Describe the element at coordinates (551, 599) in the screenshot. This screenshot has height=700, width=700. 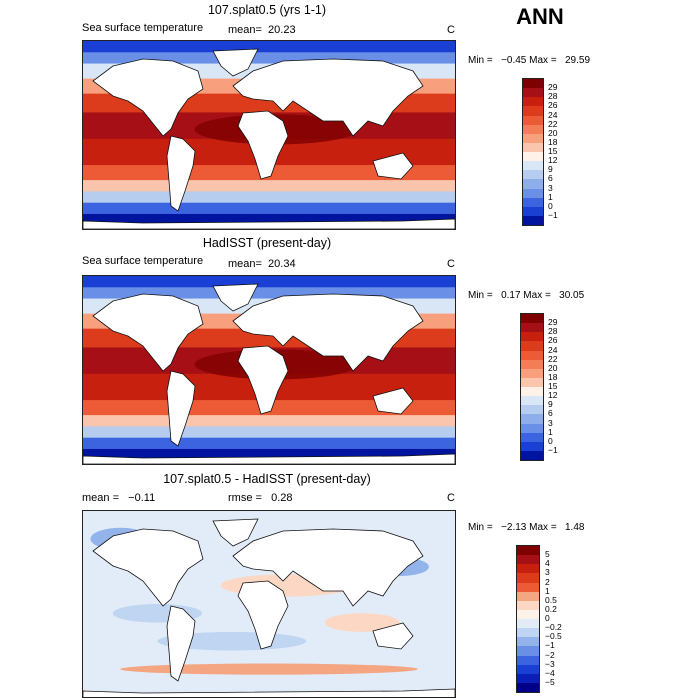
I see `colorbar-tick-label: 0.5` at that location.